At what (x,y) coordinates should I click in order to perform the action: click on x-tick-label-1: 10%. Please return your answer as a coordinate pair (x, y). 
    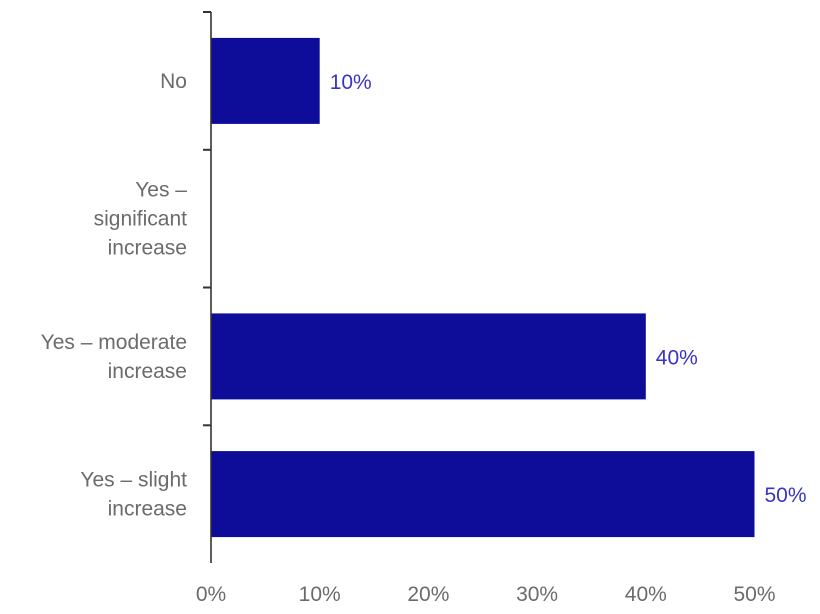
    Looking at the image, I should click on (320, 594).